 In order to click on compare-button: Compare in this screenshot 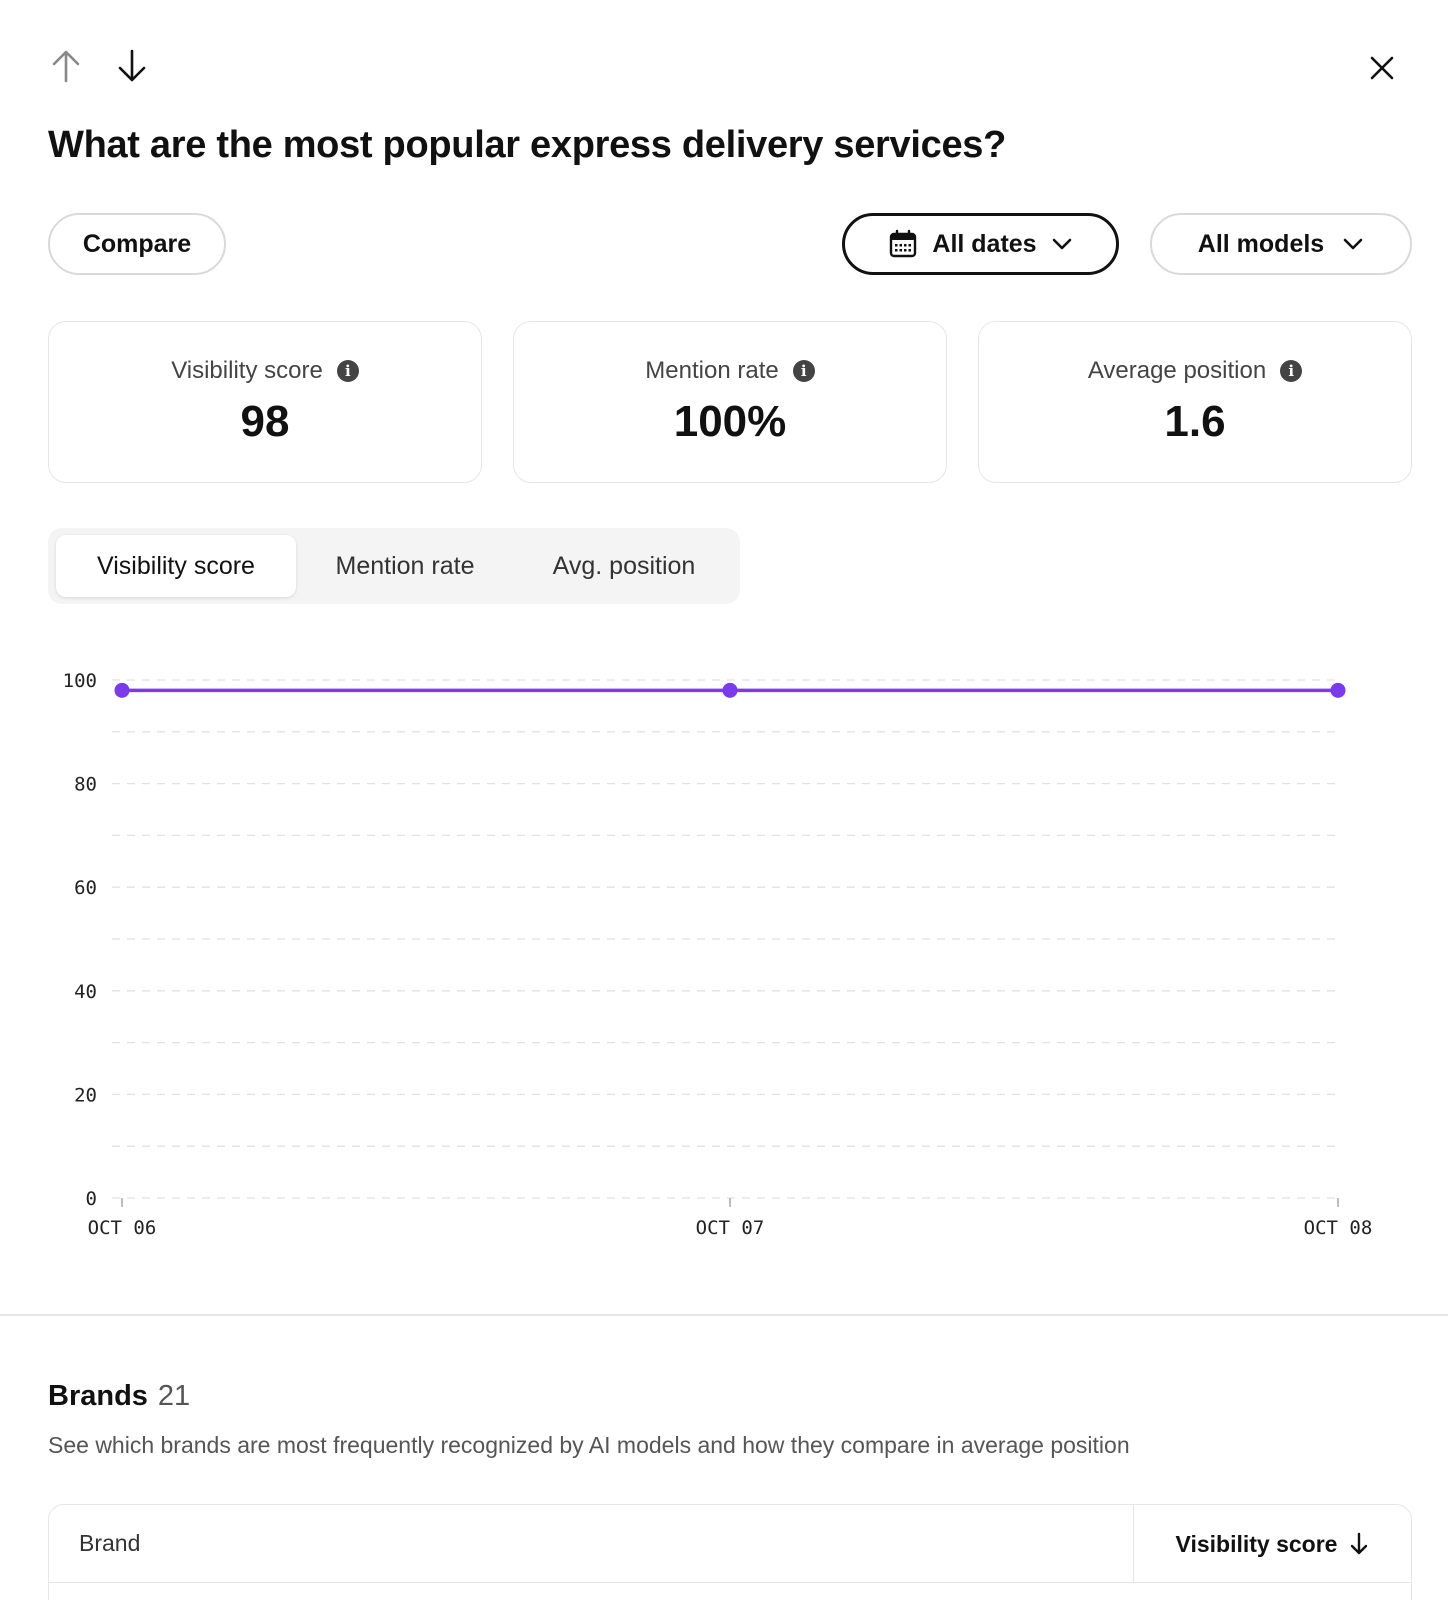, I will do `click(137, 244)`.